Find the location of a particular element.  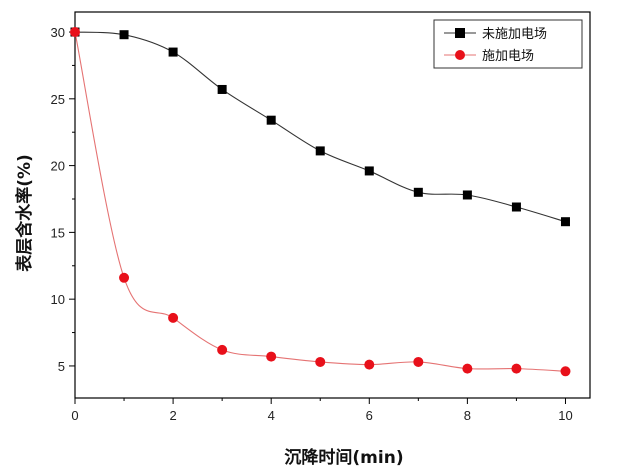

y-tick-label: 20 is located at coordinates (58, 166).